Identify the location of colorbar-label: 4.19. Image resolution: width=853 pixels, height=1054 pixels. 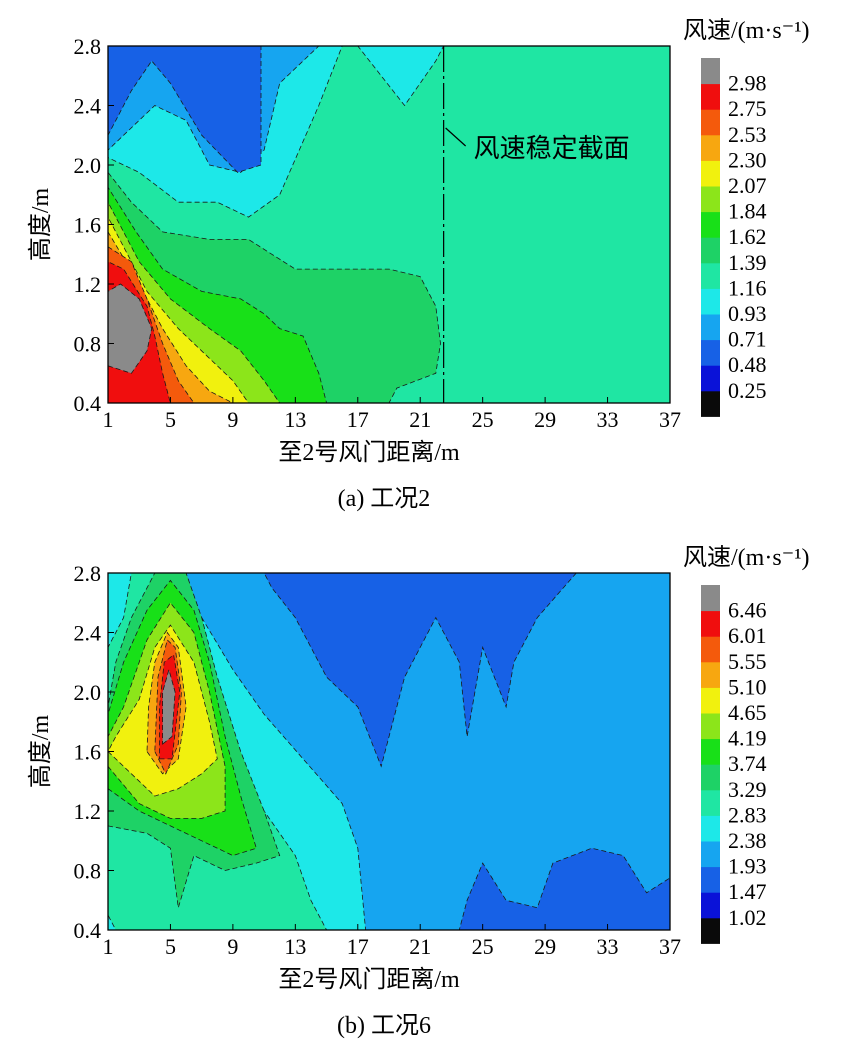
(747, 738).